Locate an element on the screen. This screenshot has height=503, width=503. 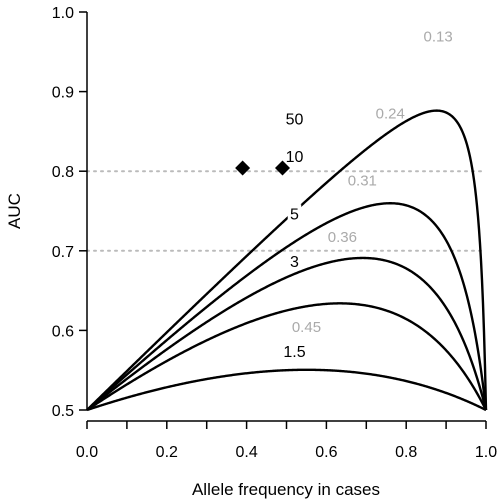
markers is located at coordinates (263, 168).